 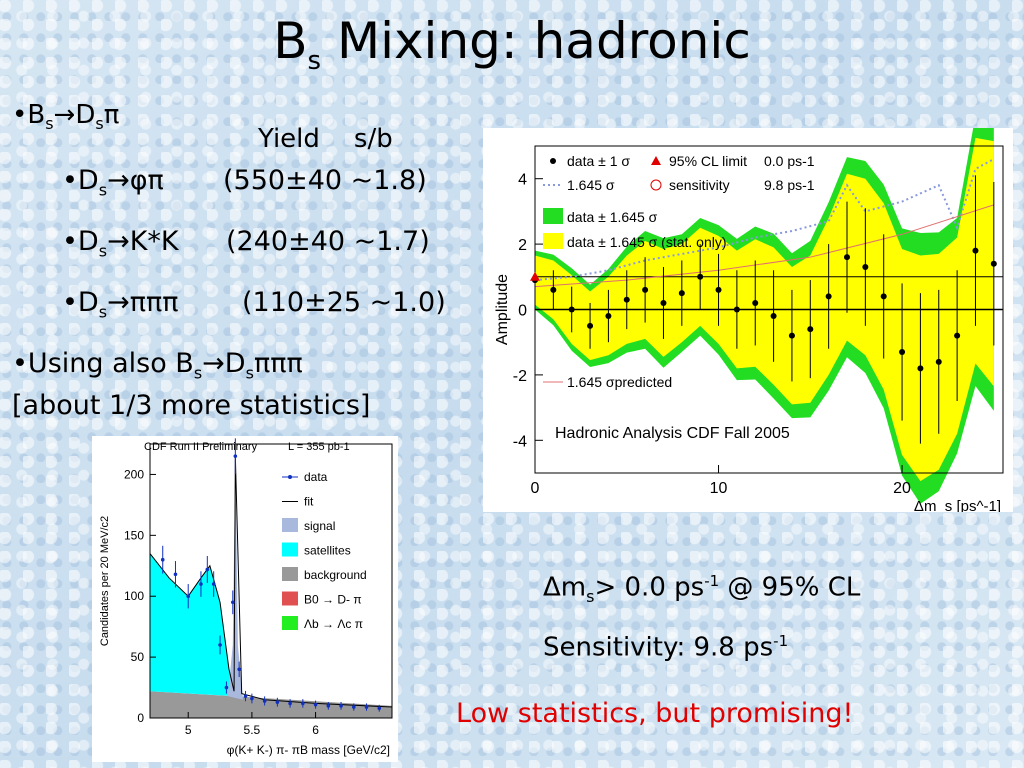 I want to click on amplitude-title: Hadronic Analysis CDF Fall 2005, so click(x=672, y=433).